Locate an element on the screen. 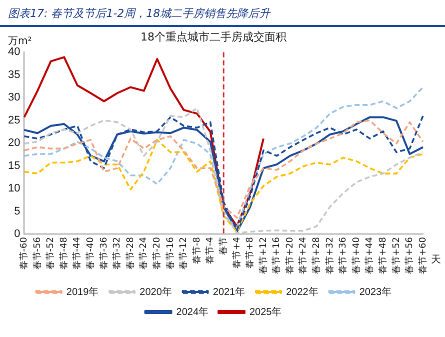 The height and width of the screenshot is (337, 445). x-tick-label: 春节-44 is located at coordinates (77, 253).